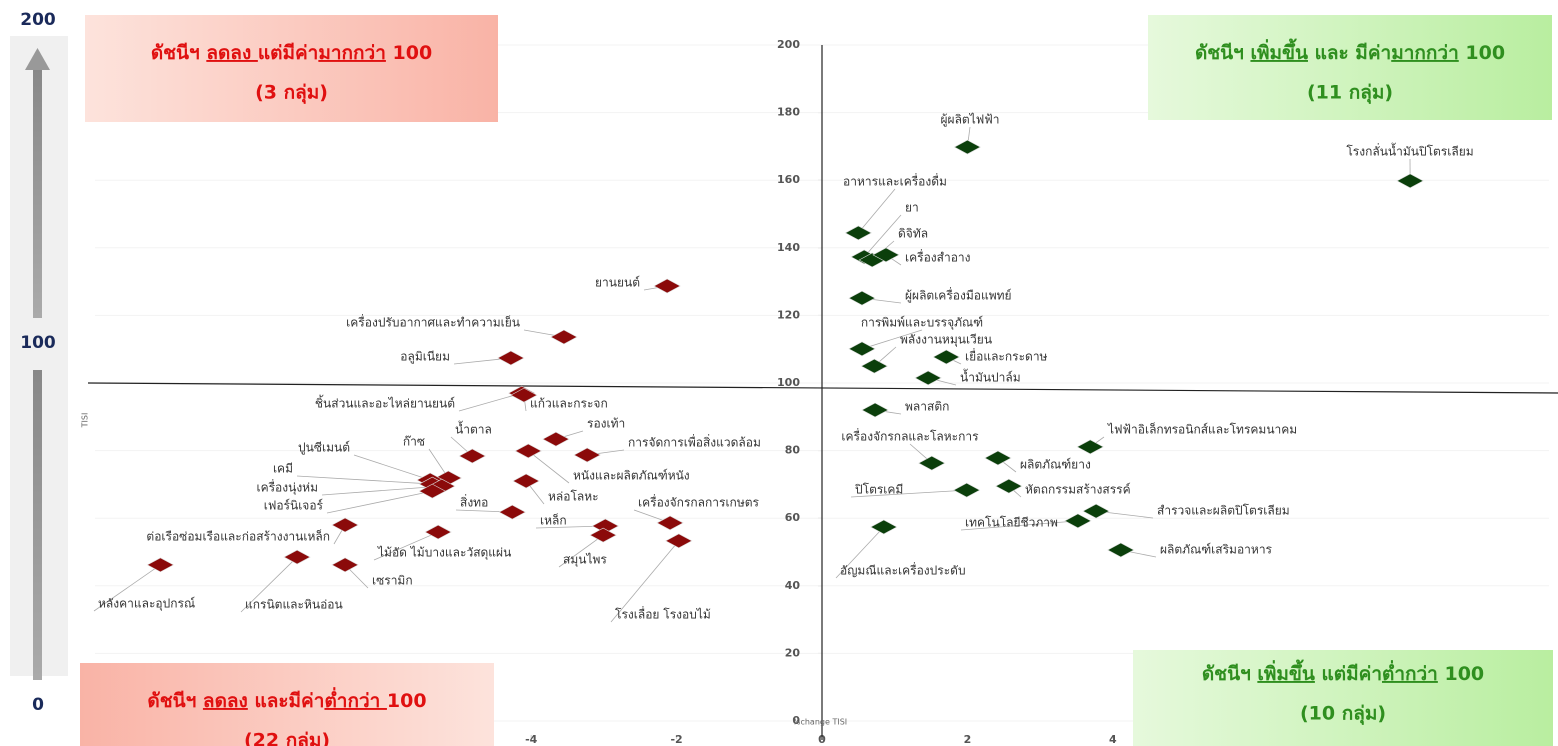 The image size is (1558, 746). What do you see at coordinates (38, 20) in the screenshot?
I see `scale-label: 200` at bounding box center [38, 20].